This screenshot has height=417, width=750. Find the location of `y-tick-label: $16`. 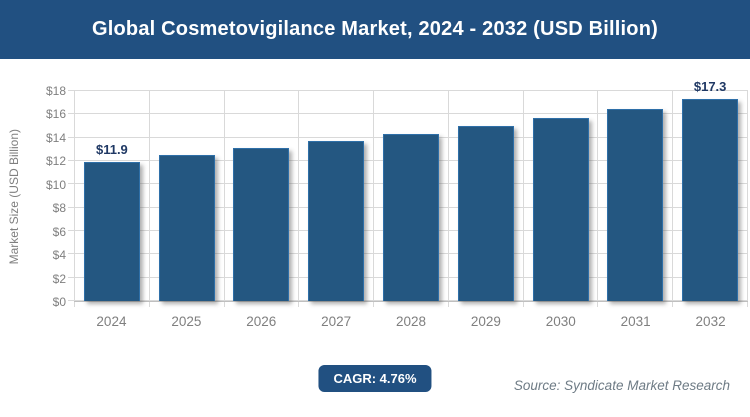

y-tick-label: $16 is located at coordinates (55, 114).